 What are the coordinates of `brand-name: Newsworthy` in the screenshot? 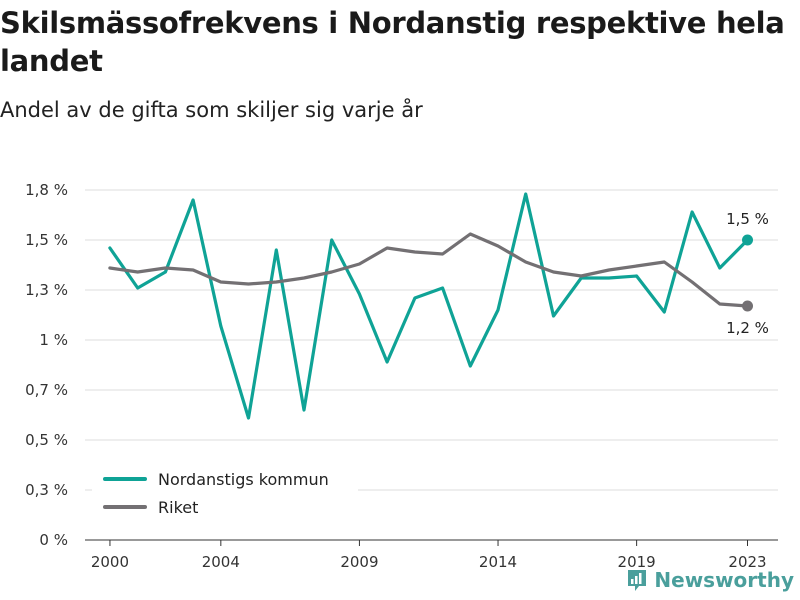 It's located at (724, 580).